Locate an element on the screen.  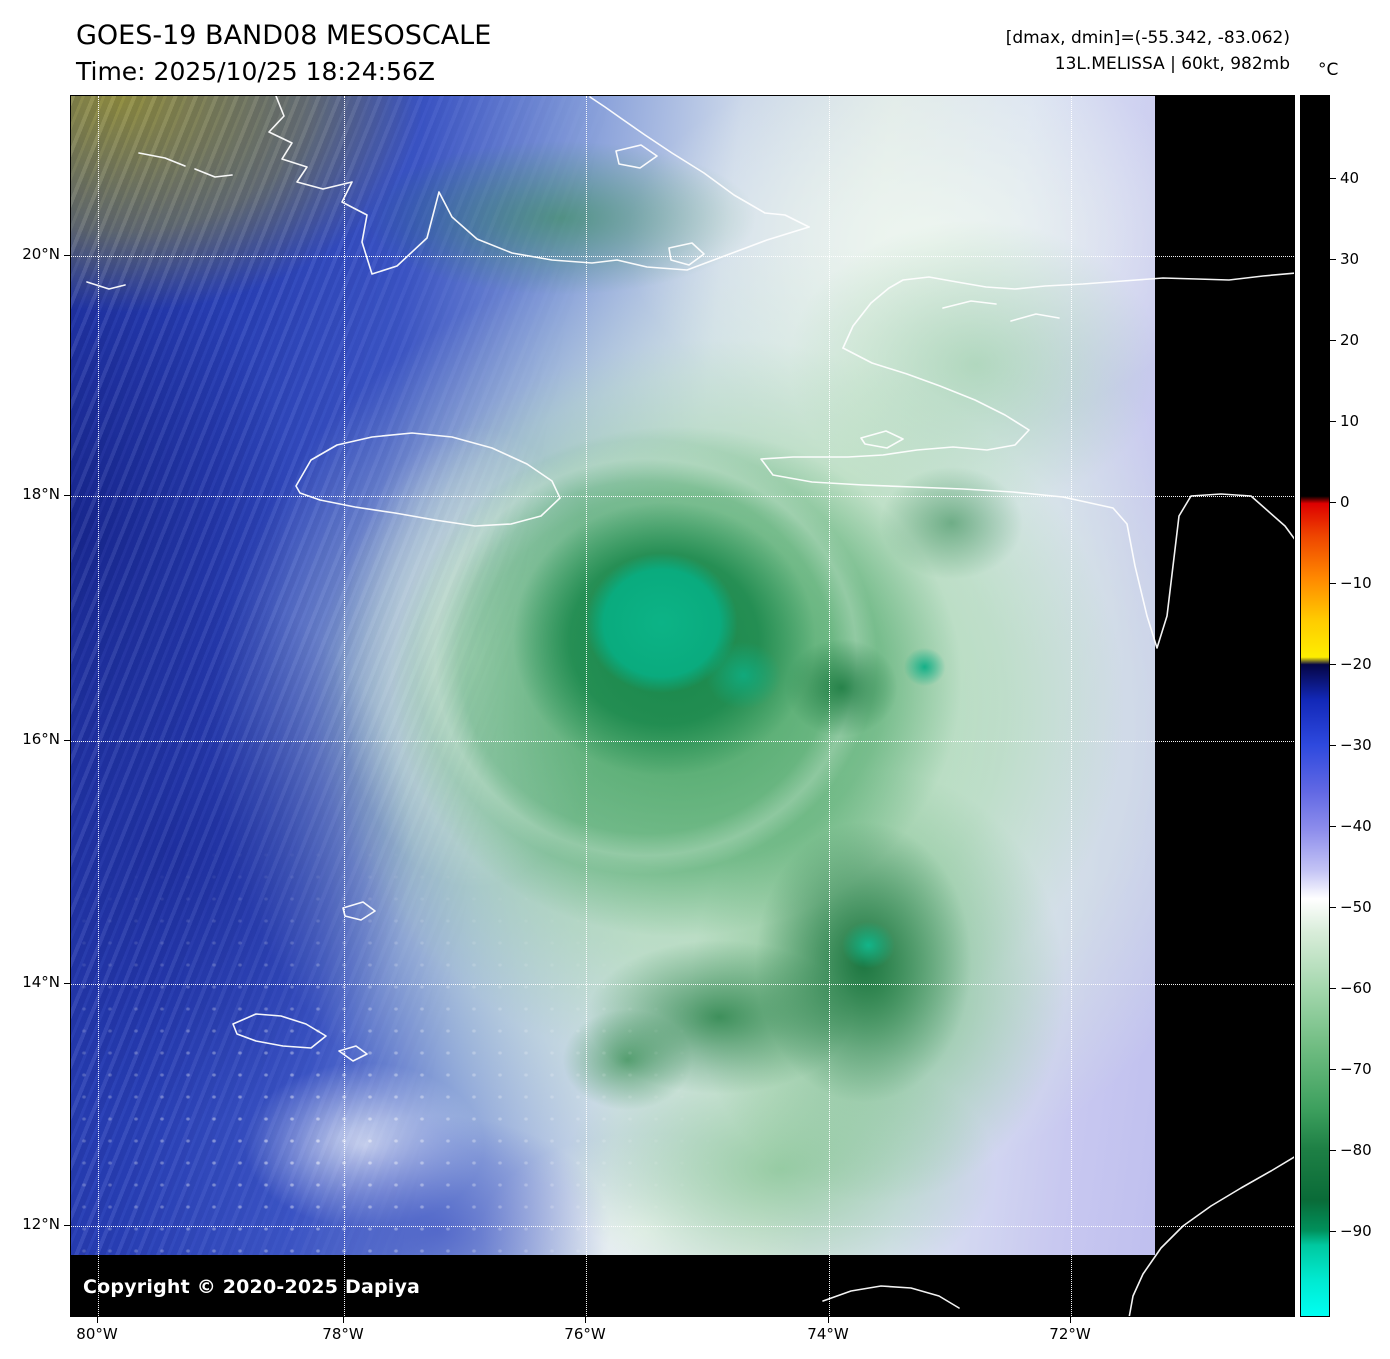
colorbar-tick-label: 40 is located at coordinates (1350, 178).